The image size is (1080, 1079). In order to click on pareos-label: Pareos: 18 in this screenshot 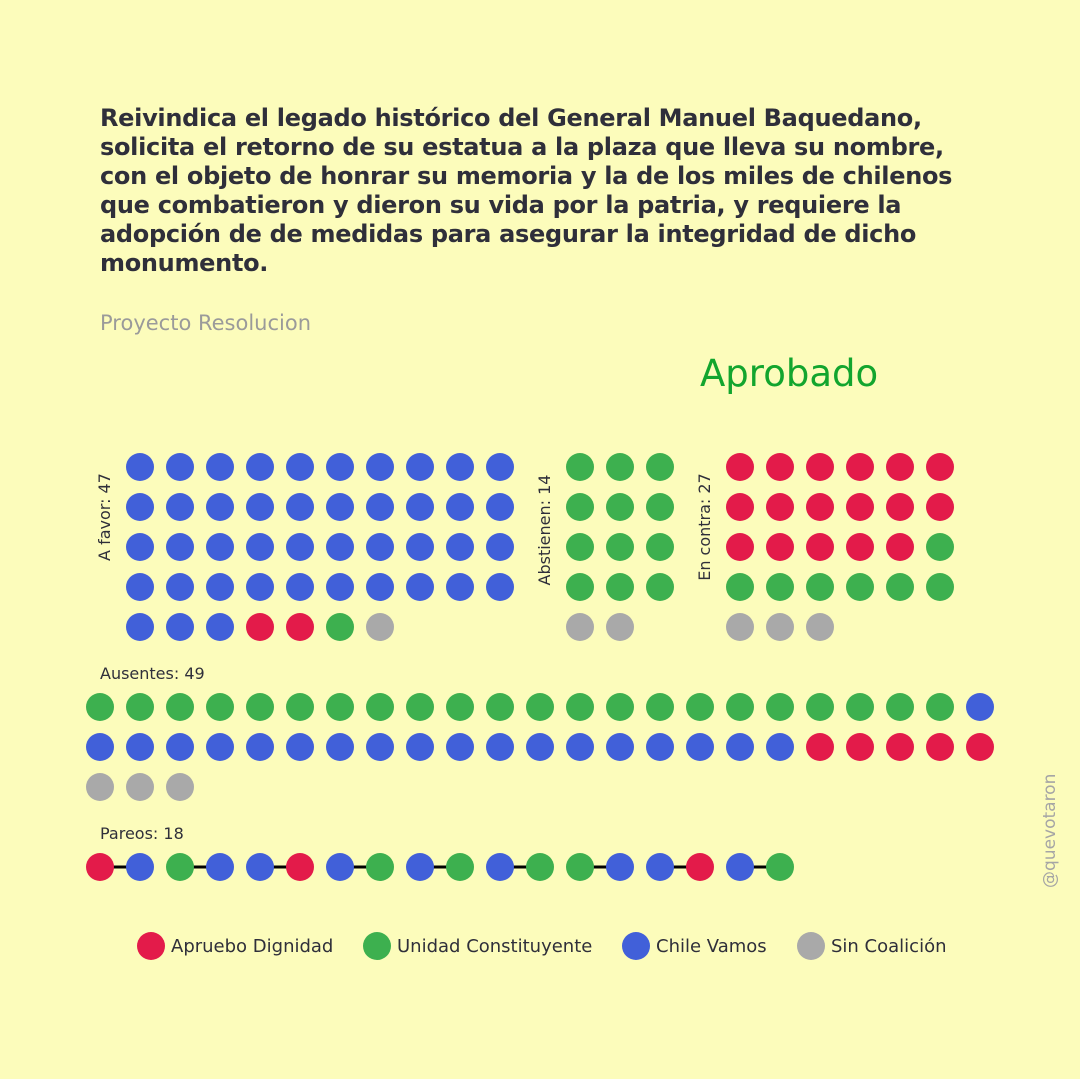, I will do `click(142, 833)`.